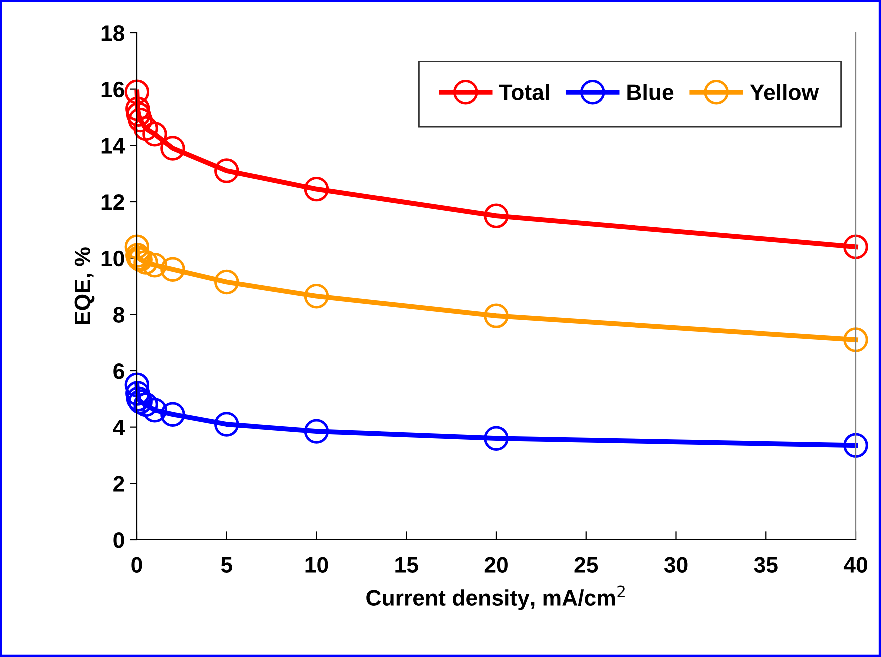 The width and height of the screenshot is (881, 657). Describe the element at coordinates (766, 565) in the screenshot. I see `x-tick-label: 35` at that location.